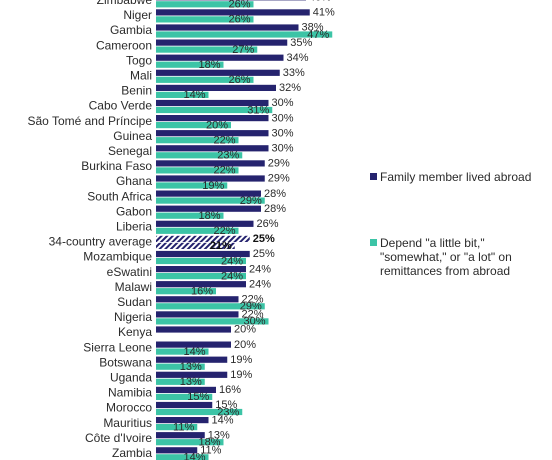 Image resolution: width=552 pixels, height=460 pixels. Describe the element at coordinates (131, 378) in the screenshot. I see `category-label-uganda: Uganda` at that location.